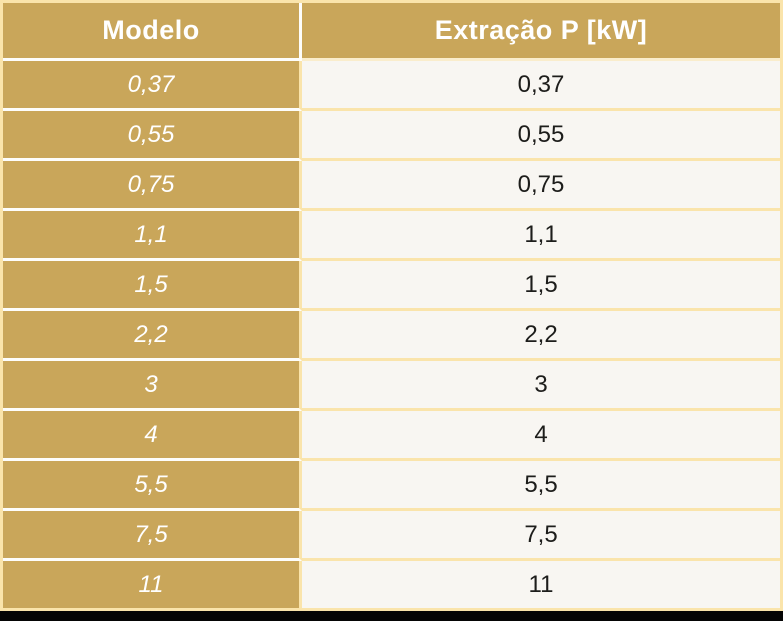 Image resolution: width=783 pixels, height=621 pixels. I want to click on modelo-cell: 1,5, so click(152, 286).